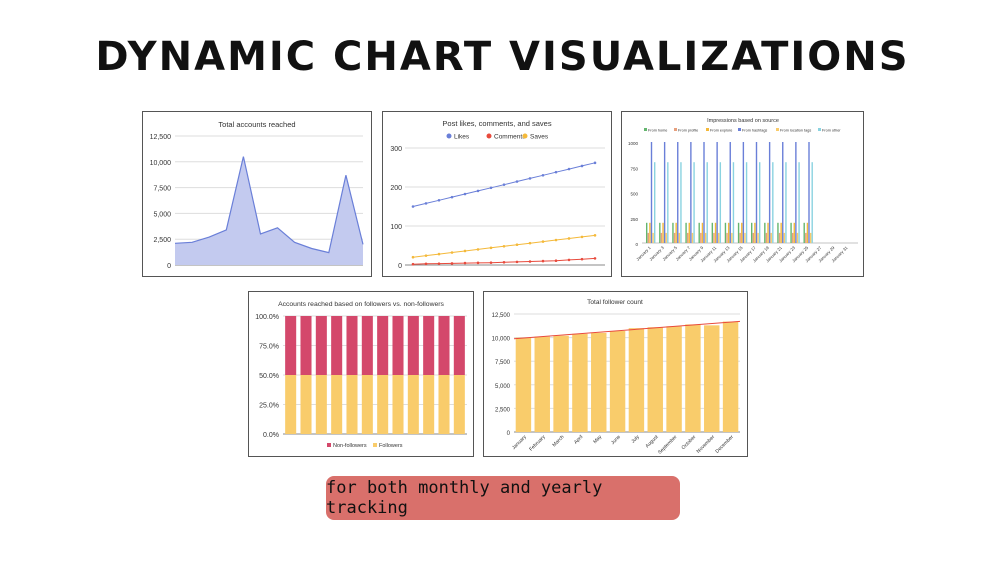  What do you see at coordinates (721, 131) in the screenshot?
I see `legend-label: From explore` at bounding box center [721, 131].